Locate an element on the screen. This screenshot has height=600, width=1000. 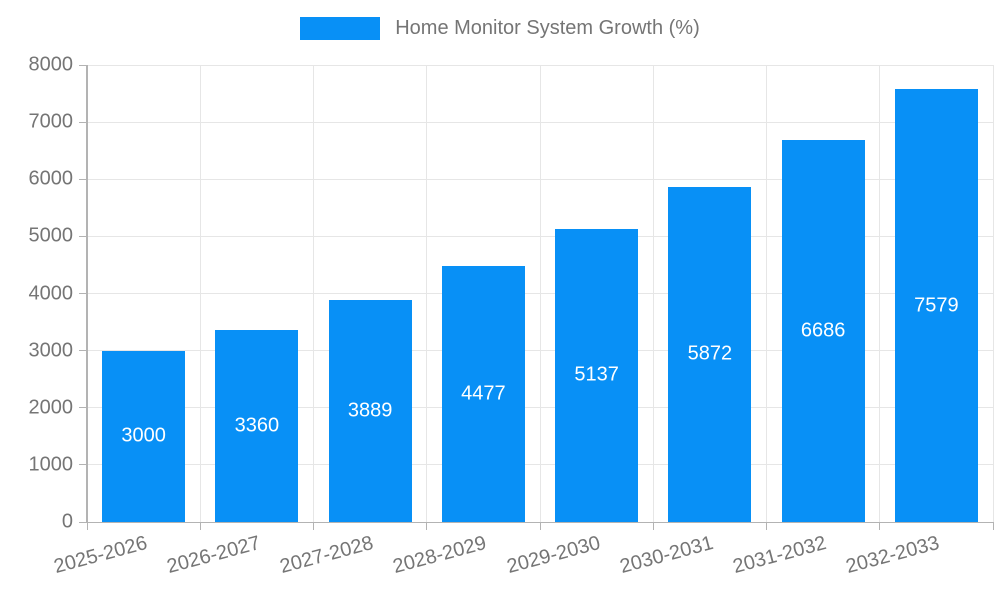
bar-value-label: 3889 is located at coordinates (370, 410).